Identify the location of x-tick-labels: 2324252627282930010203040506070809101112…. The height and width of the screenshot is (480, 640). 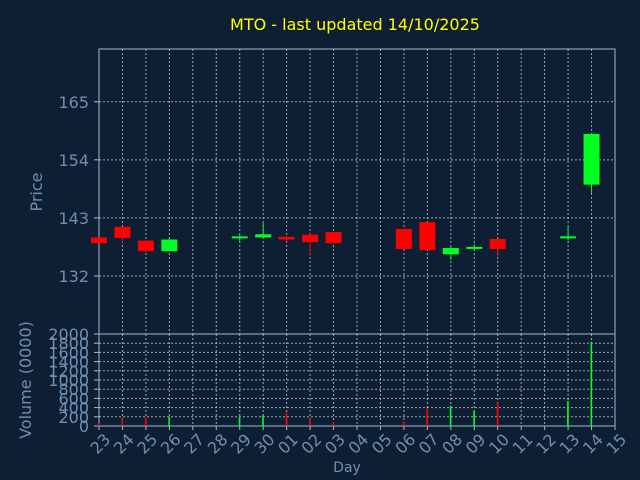
(358, 442).